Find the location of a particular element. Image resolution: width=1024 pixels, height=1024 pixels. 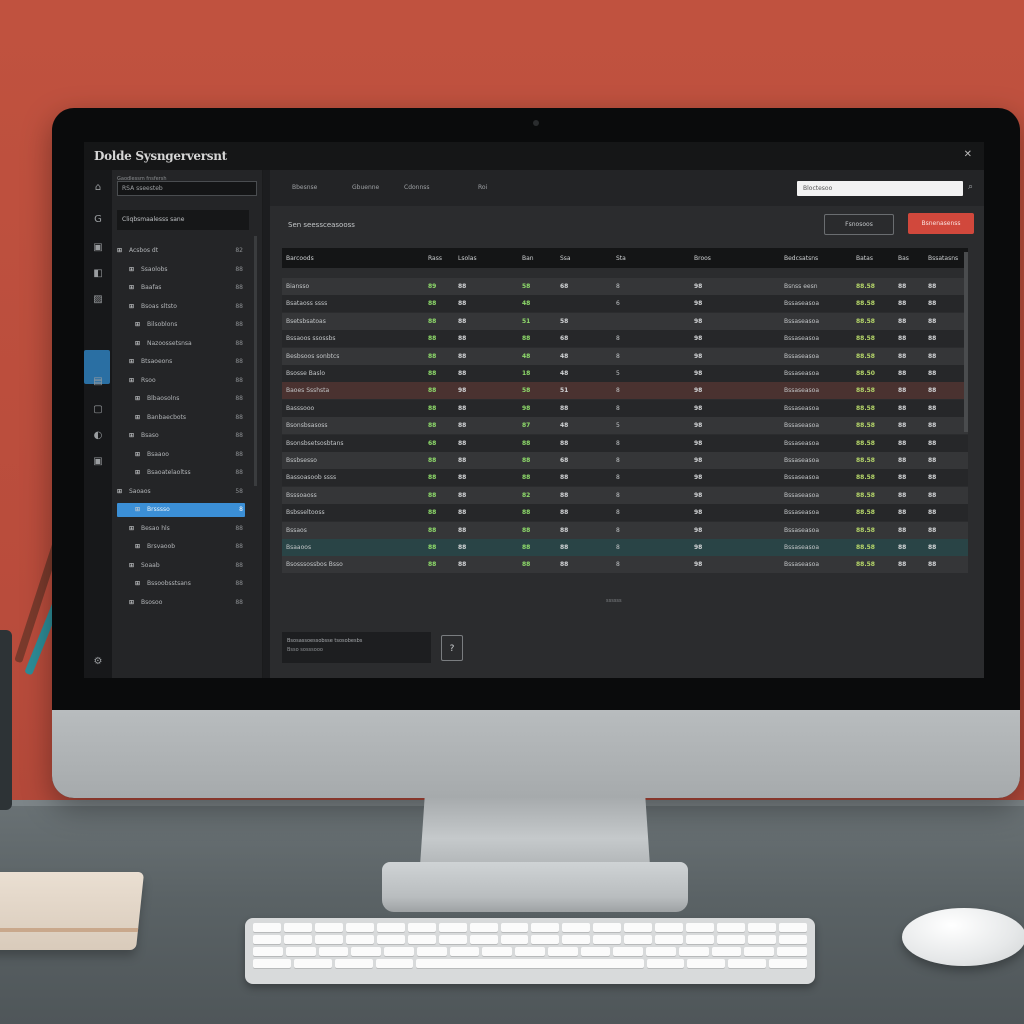

sidebar-item-label: Bsaoatelaoltss is located at coordinates (169, 472).